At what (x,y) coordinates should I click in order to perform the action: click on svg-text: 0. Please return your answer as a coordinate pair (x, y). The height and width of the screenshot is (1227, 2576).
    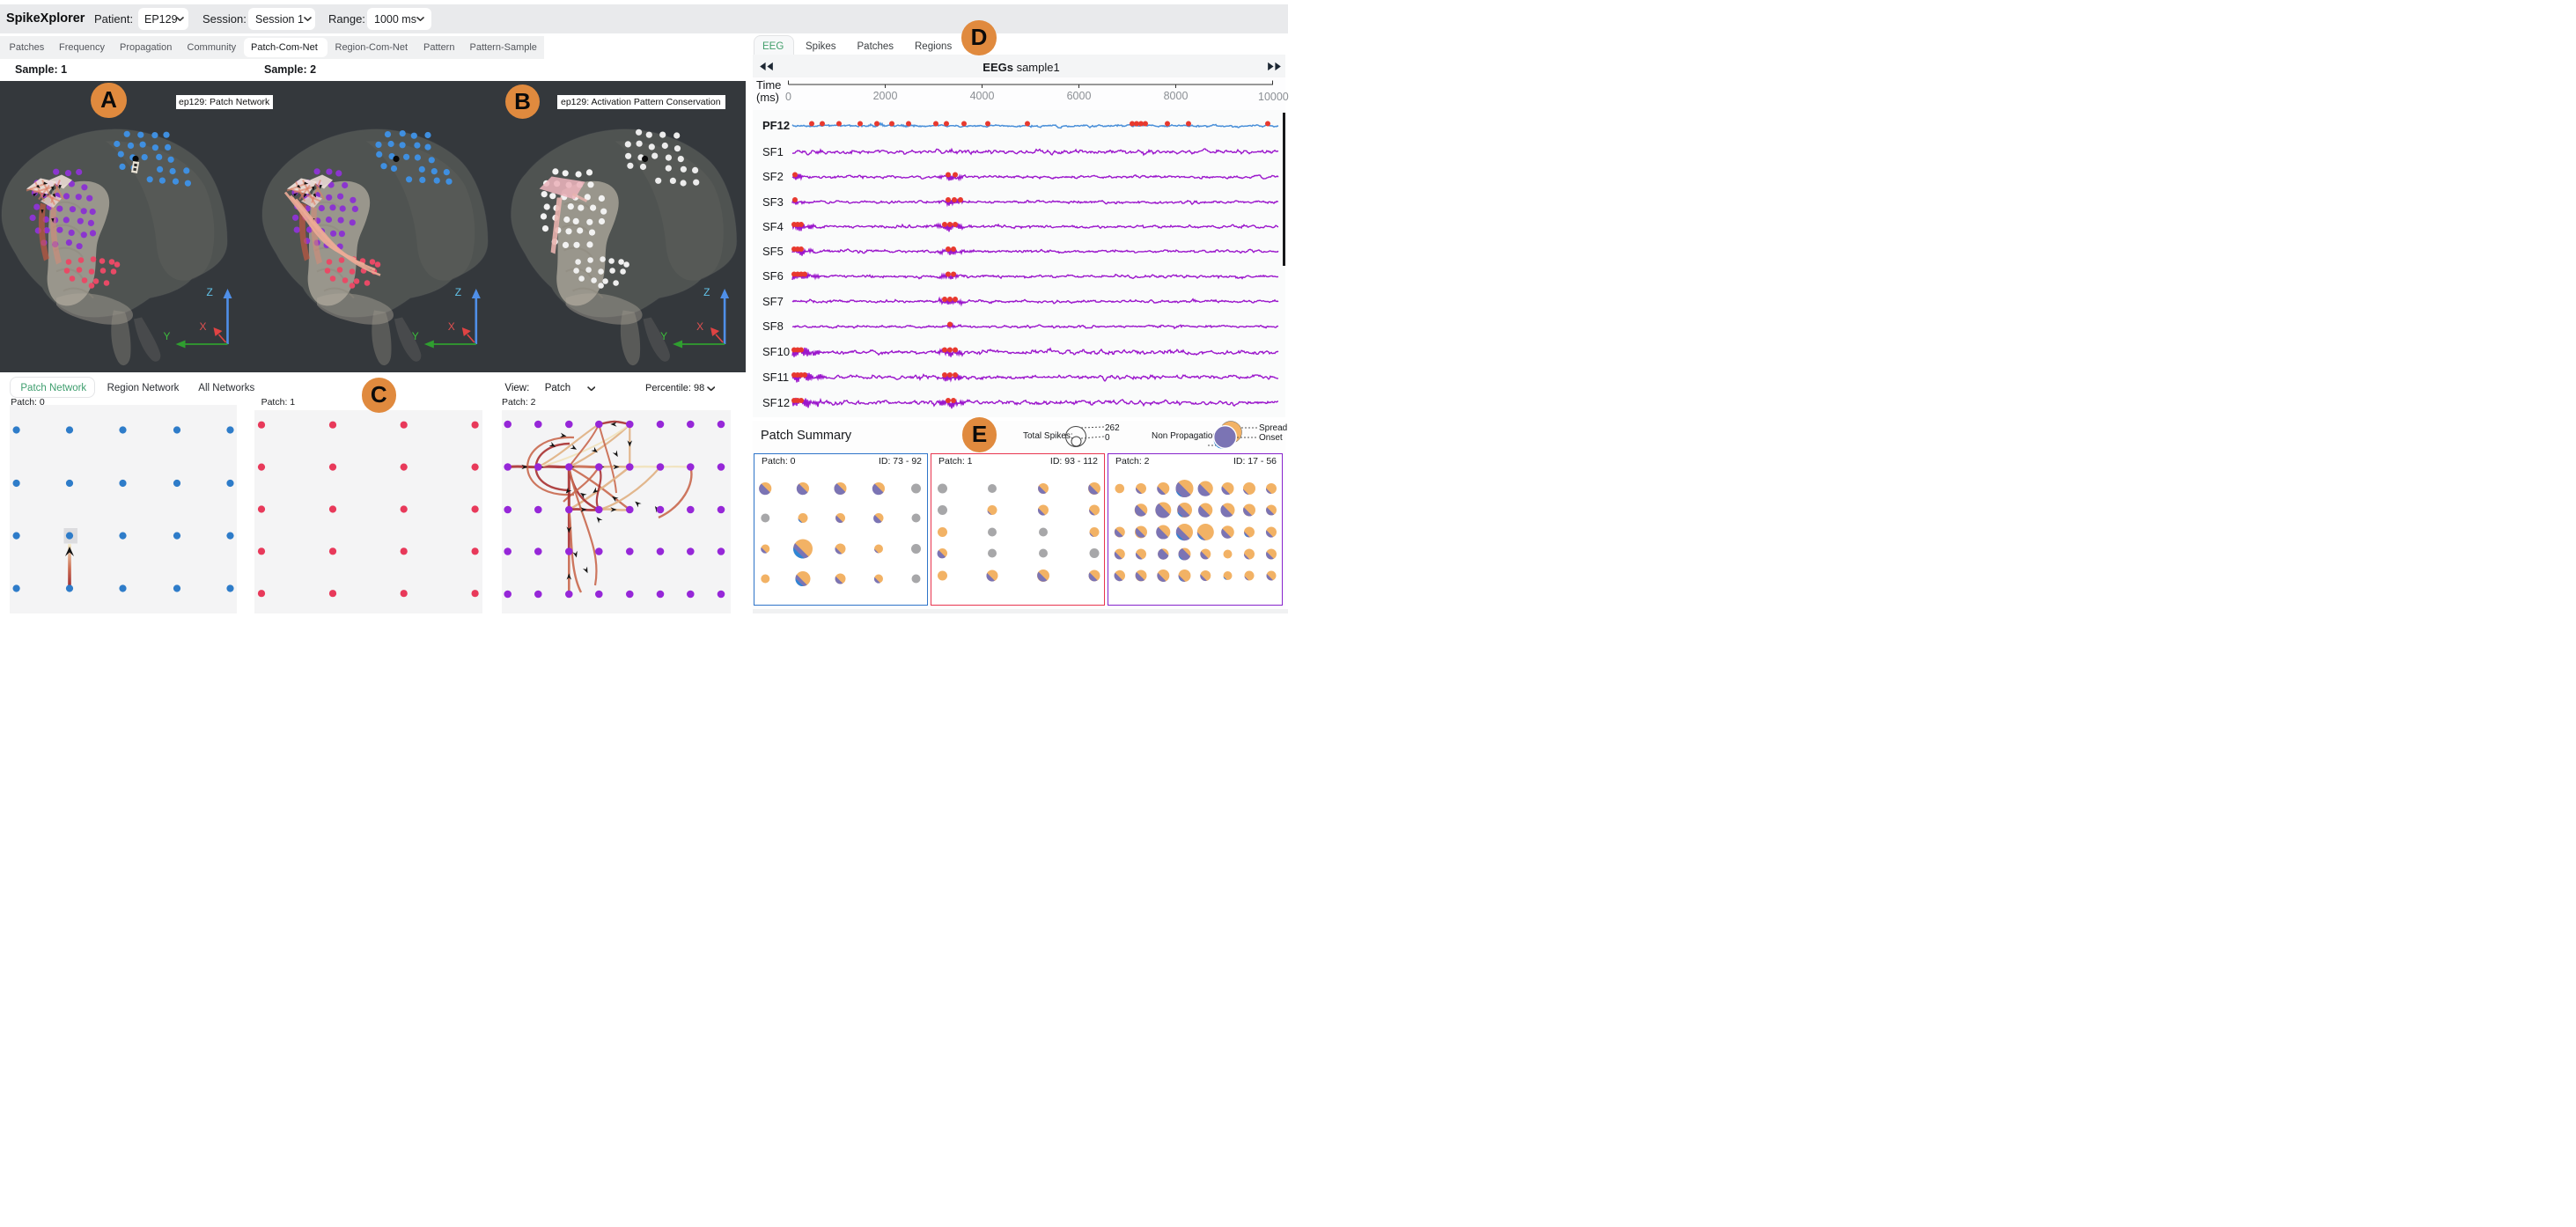
    Looking at the image, I should click on (1108, 438).